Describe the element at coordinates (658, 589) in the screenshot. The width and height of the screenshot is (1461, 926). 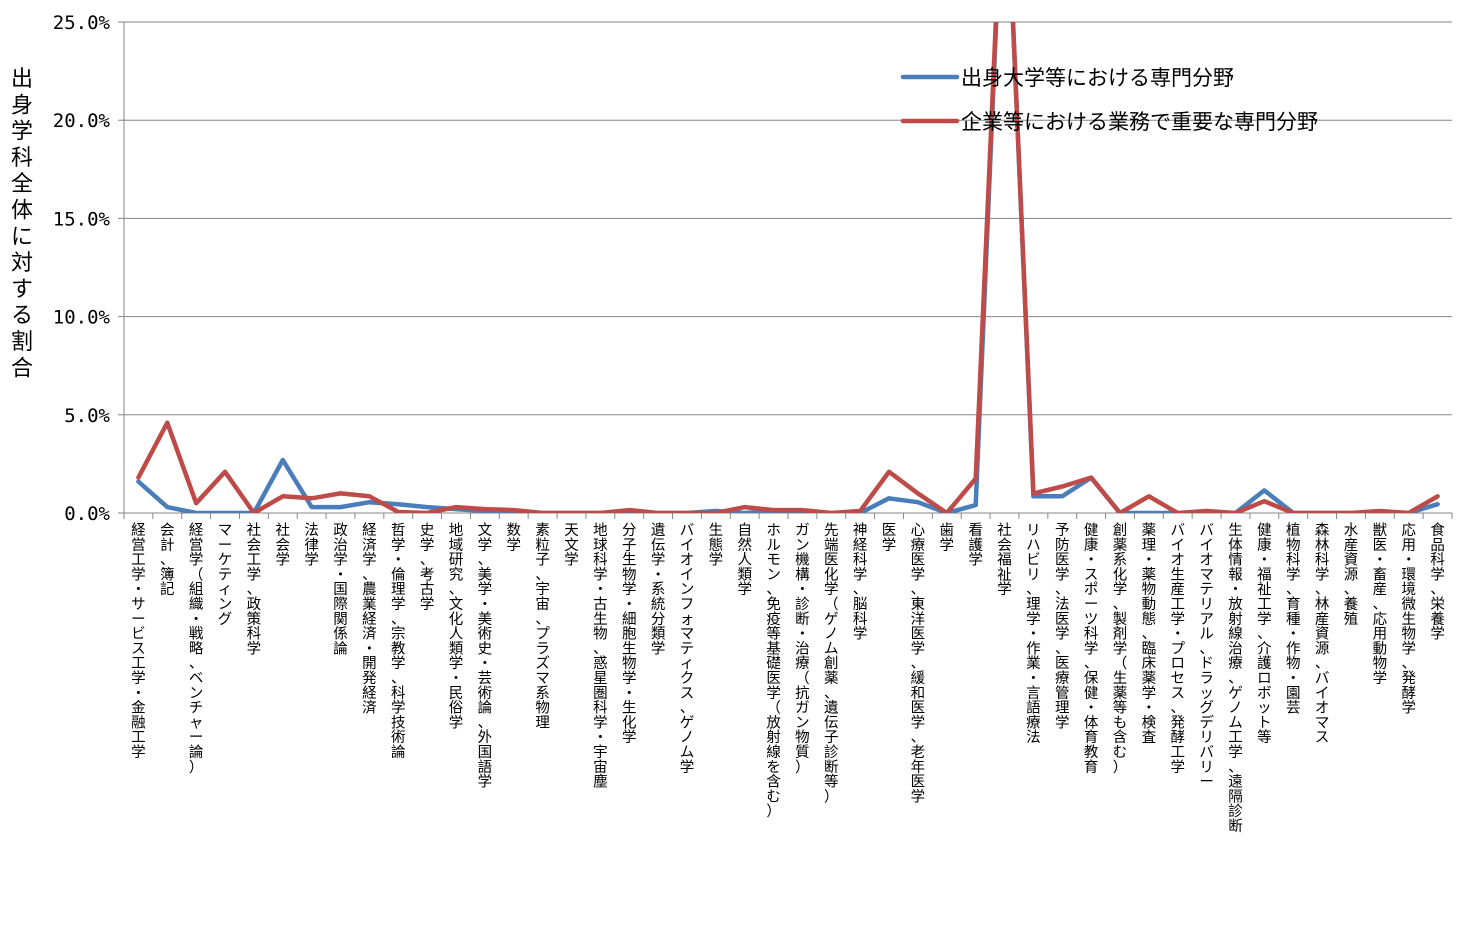
I see `x-tick-label: 遺伝学・系統分類学` at that location.